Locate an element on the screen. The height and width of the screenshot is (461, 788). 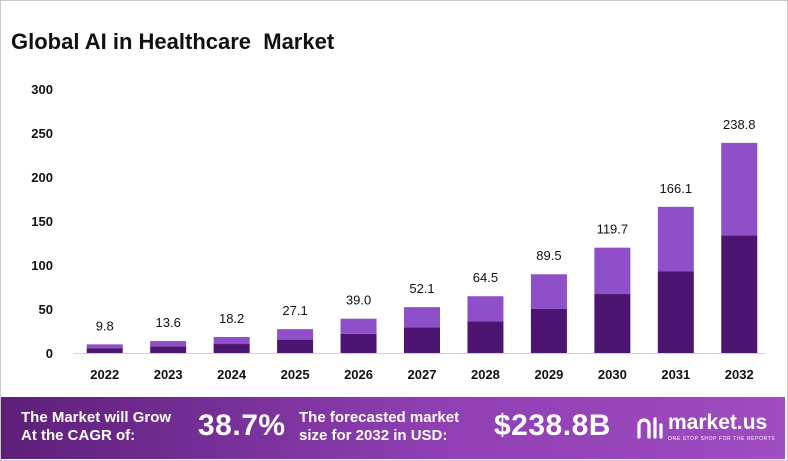
x-tick-label: 2031 is located at coordinates (675, 374).